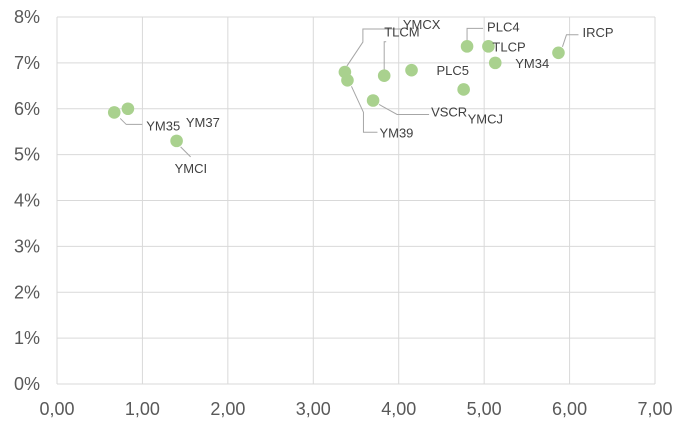 This screenshot has width=678, height=431. Describe the element at coordinates (558, 53) in the screenshot. I see `data-point-ircp` at that location.